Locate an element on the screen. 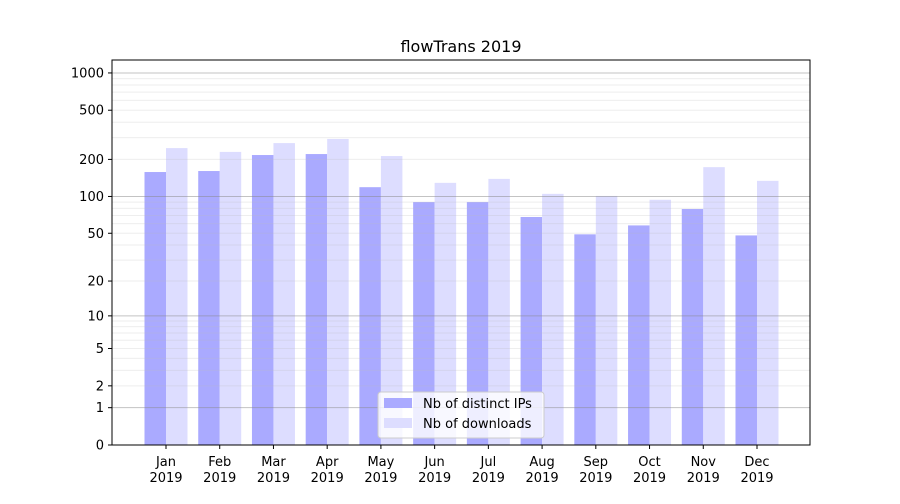 The image size is (900, 504). y-tick-label: 10 is located at coordinates (95, 316).